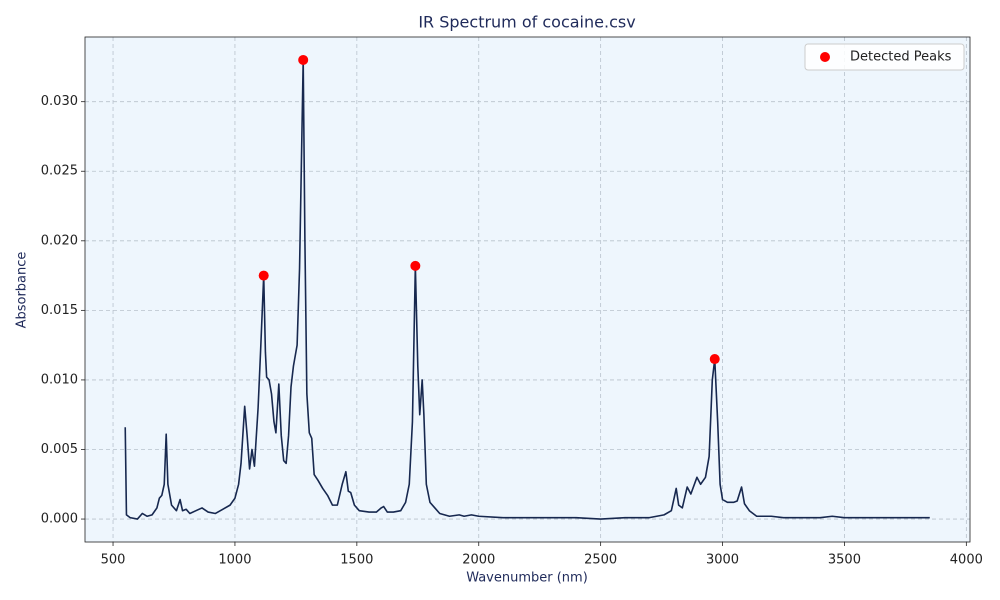  I want to click on y-tick-label: 0.010, so click(59, 379).